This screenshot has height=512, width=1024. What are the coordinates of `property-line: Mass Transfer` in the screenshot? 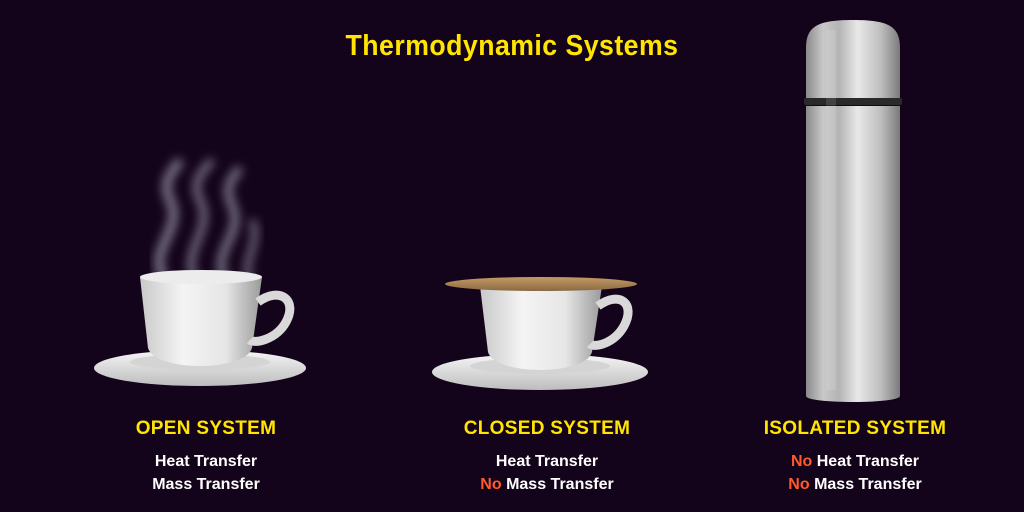 It's located at (206, 484).